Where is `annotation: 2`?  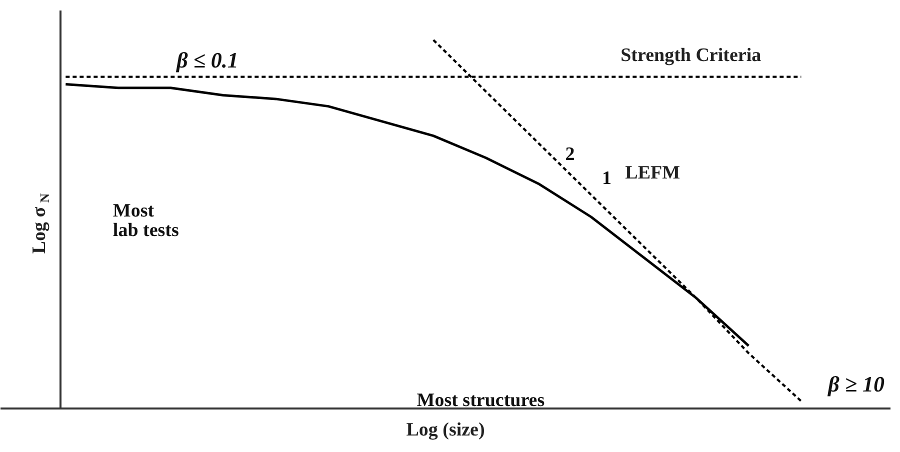 annotation: 2 is located at coordinates (570, 154).